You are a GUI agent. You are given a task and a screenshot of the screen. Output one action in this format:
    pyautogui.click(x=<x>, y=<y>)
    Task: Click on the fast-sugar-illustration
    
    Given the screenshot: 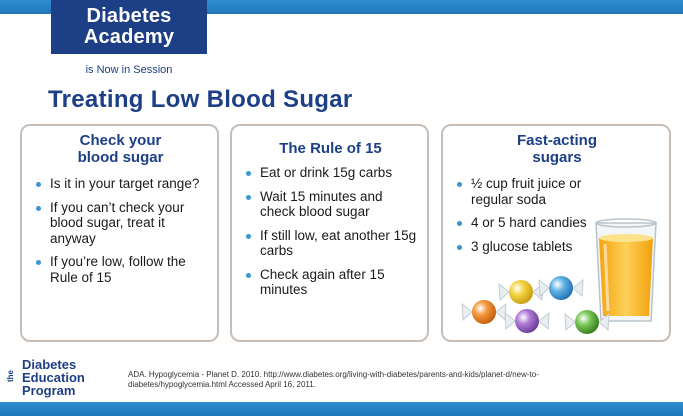 What is the action you would take?
    pyautogui.click(x=559, y=276)
    